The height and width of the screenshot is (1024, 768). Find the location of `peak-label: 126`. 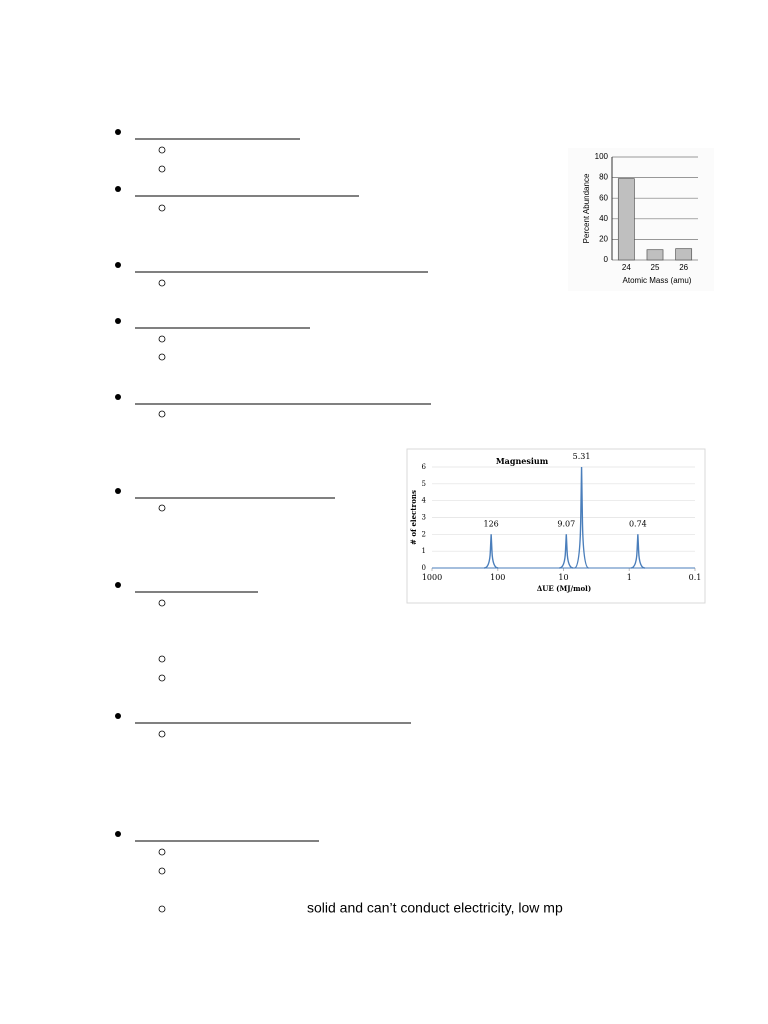

peak-label: 126 is located at coordinates (491, 523).